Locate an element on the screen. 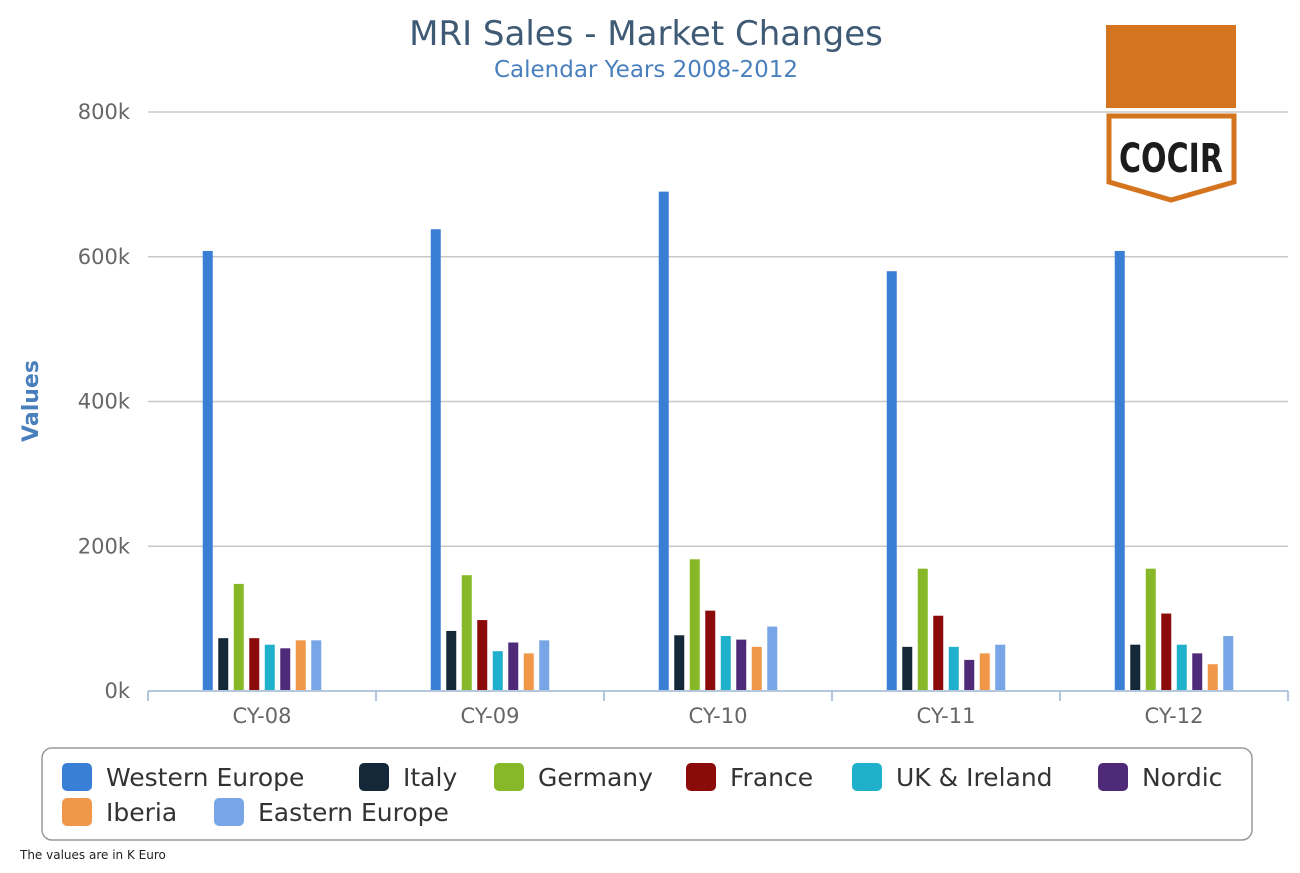 The width and height of the screenshot is (1300, 873). x-axis: CY-08 CY-09 CY-10 CY-11 CY-12 is located at coordinates (718, 709).